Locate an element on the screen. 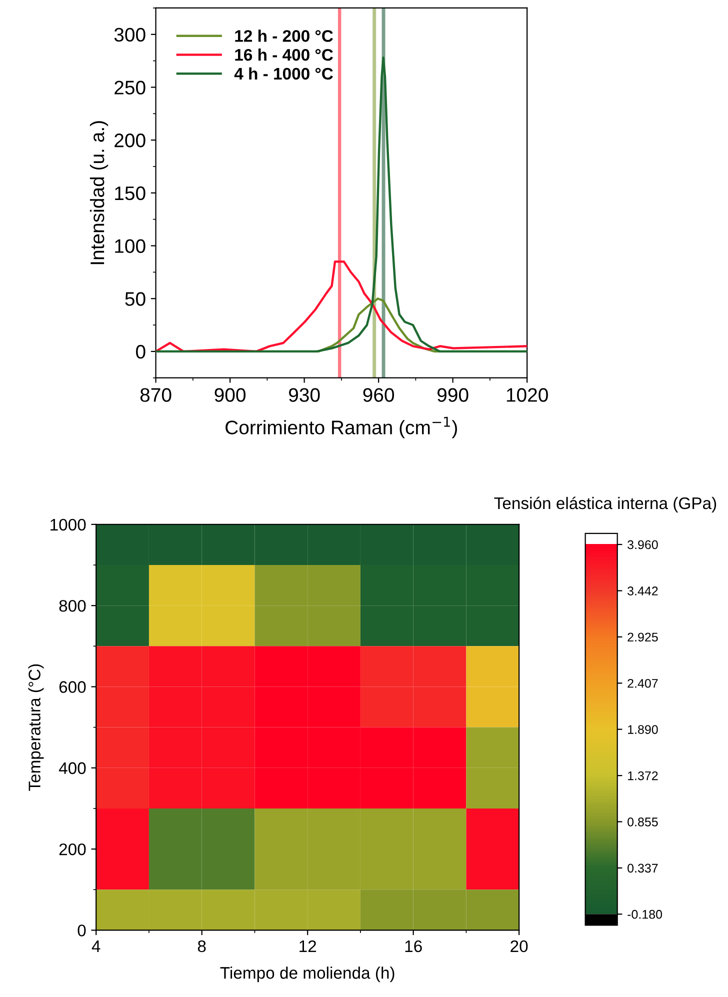  color-bar-label: 3.442 is located at coordinates (643, 591).